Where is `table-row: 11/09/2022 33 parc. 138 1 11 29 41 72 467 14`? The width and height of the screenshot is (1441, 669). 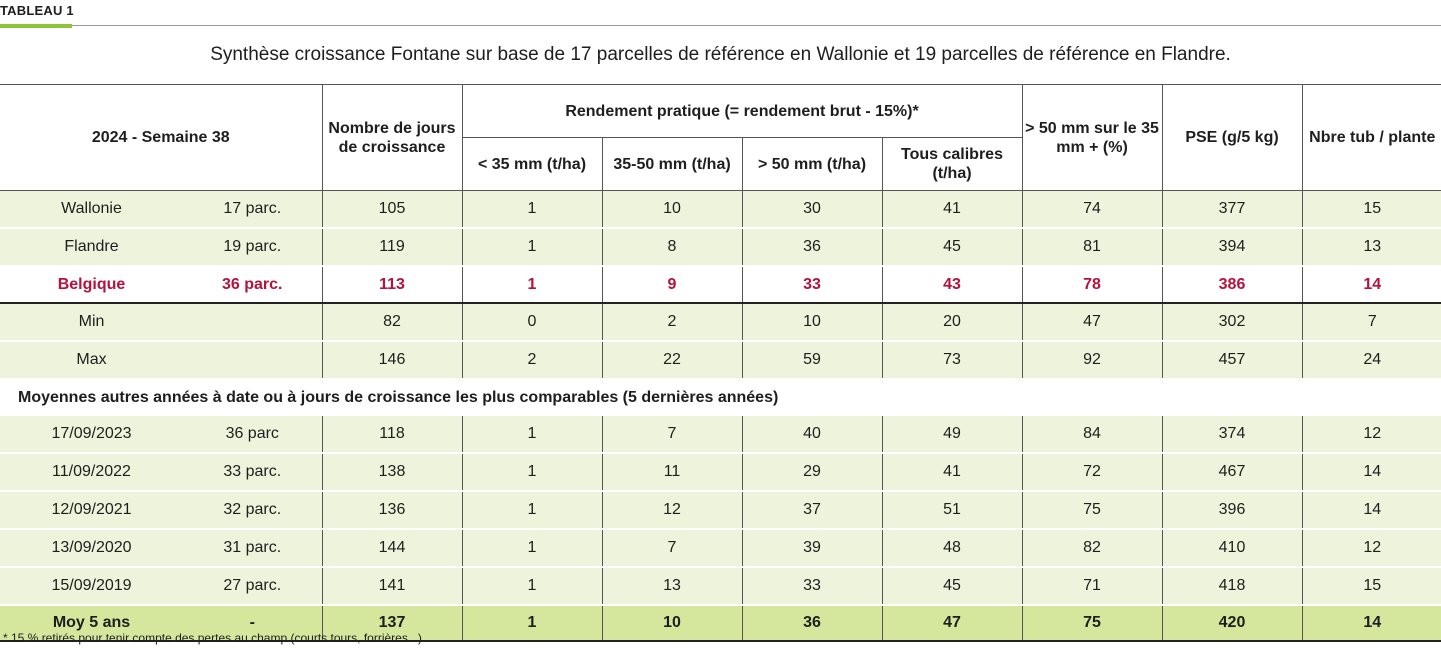 table-row: 11/09/2022 33 parc. 138 1 11 29 41 72 467 14 is located at coordinates (720, 472).